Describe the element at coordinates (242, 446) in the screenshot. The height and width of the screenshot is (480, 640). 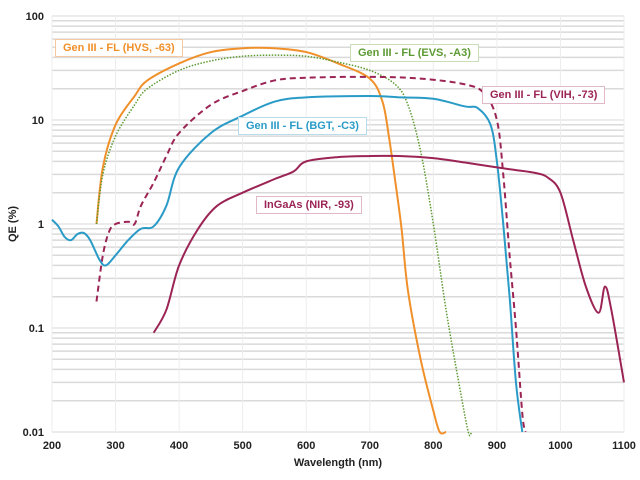
I see `x-tick-label: 500` at that location.